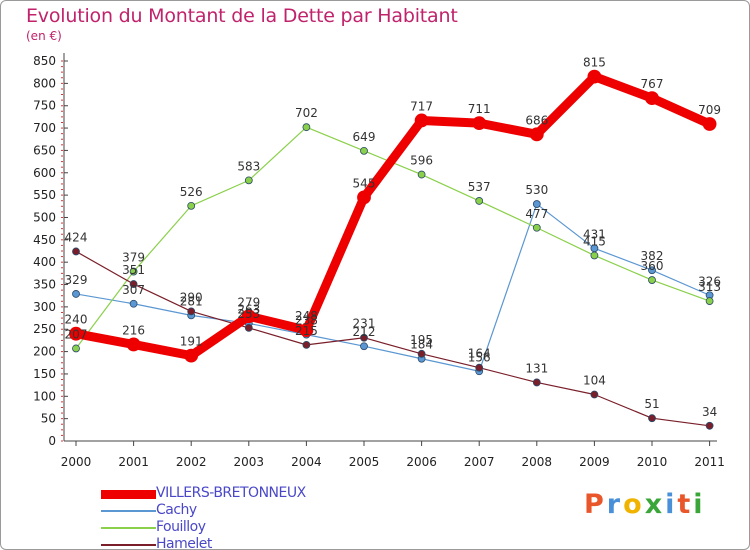  Describe the element at coordinates (615, 504) in the screenshot. I see `logo-letter: r` at that location.